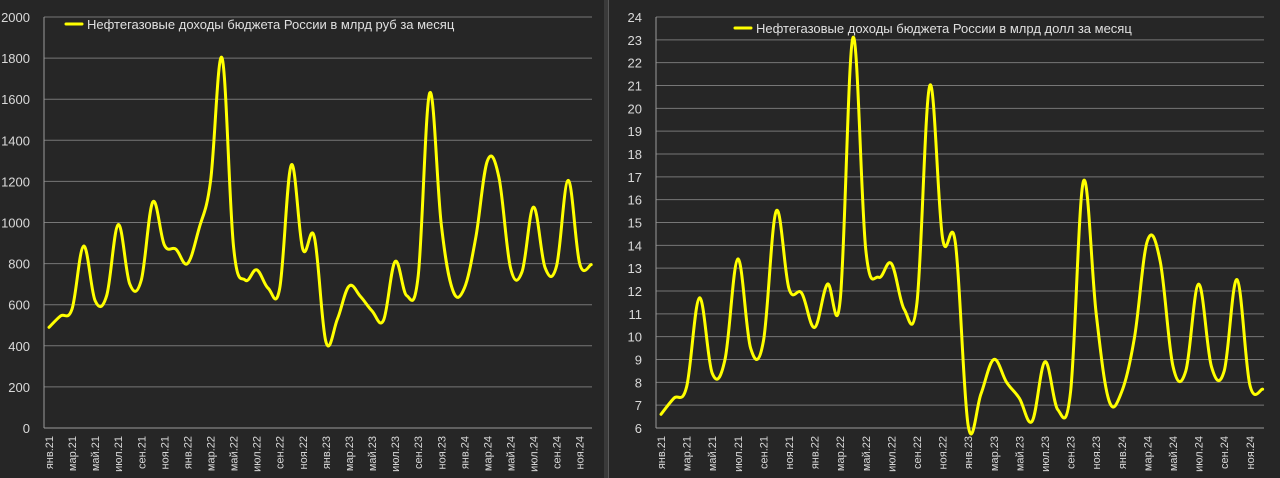 Image resolution: width=1280 pixels, height=478 pixels. I want to click on y-tick-label: 200, so click(19, 387).